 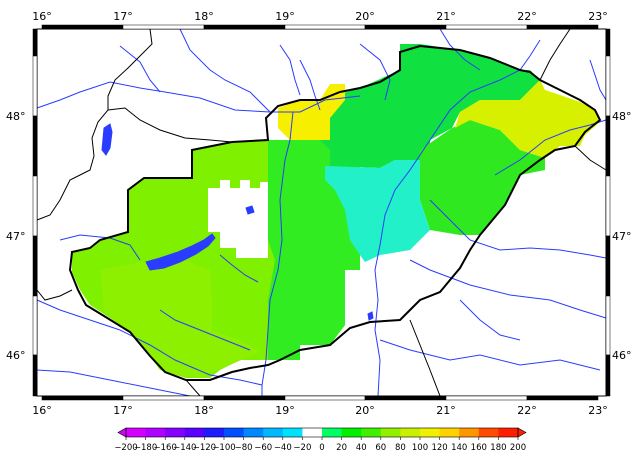 What do you see at coordinates (113, 383) in the screenshot?
I see `river-sava` at bounding box center [113, 383].